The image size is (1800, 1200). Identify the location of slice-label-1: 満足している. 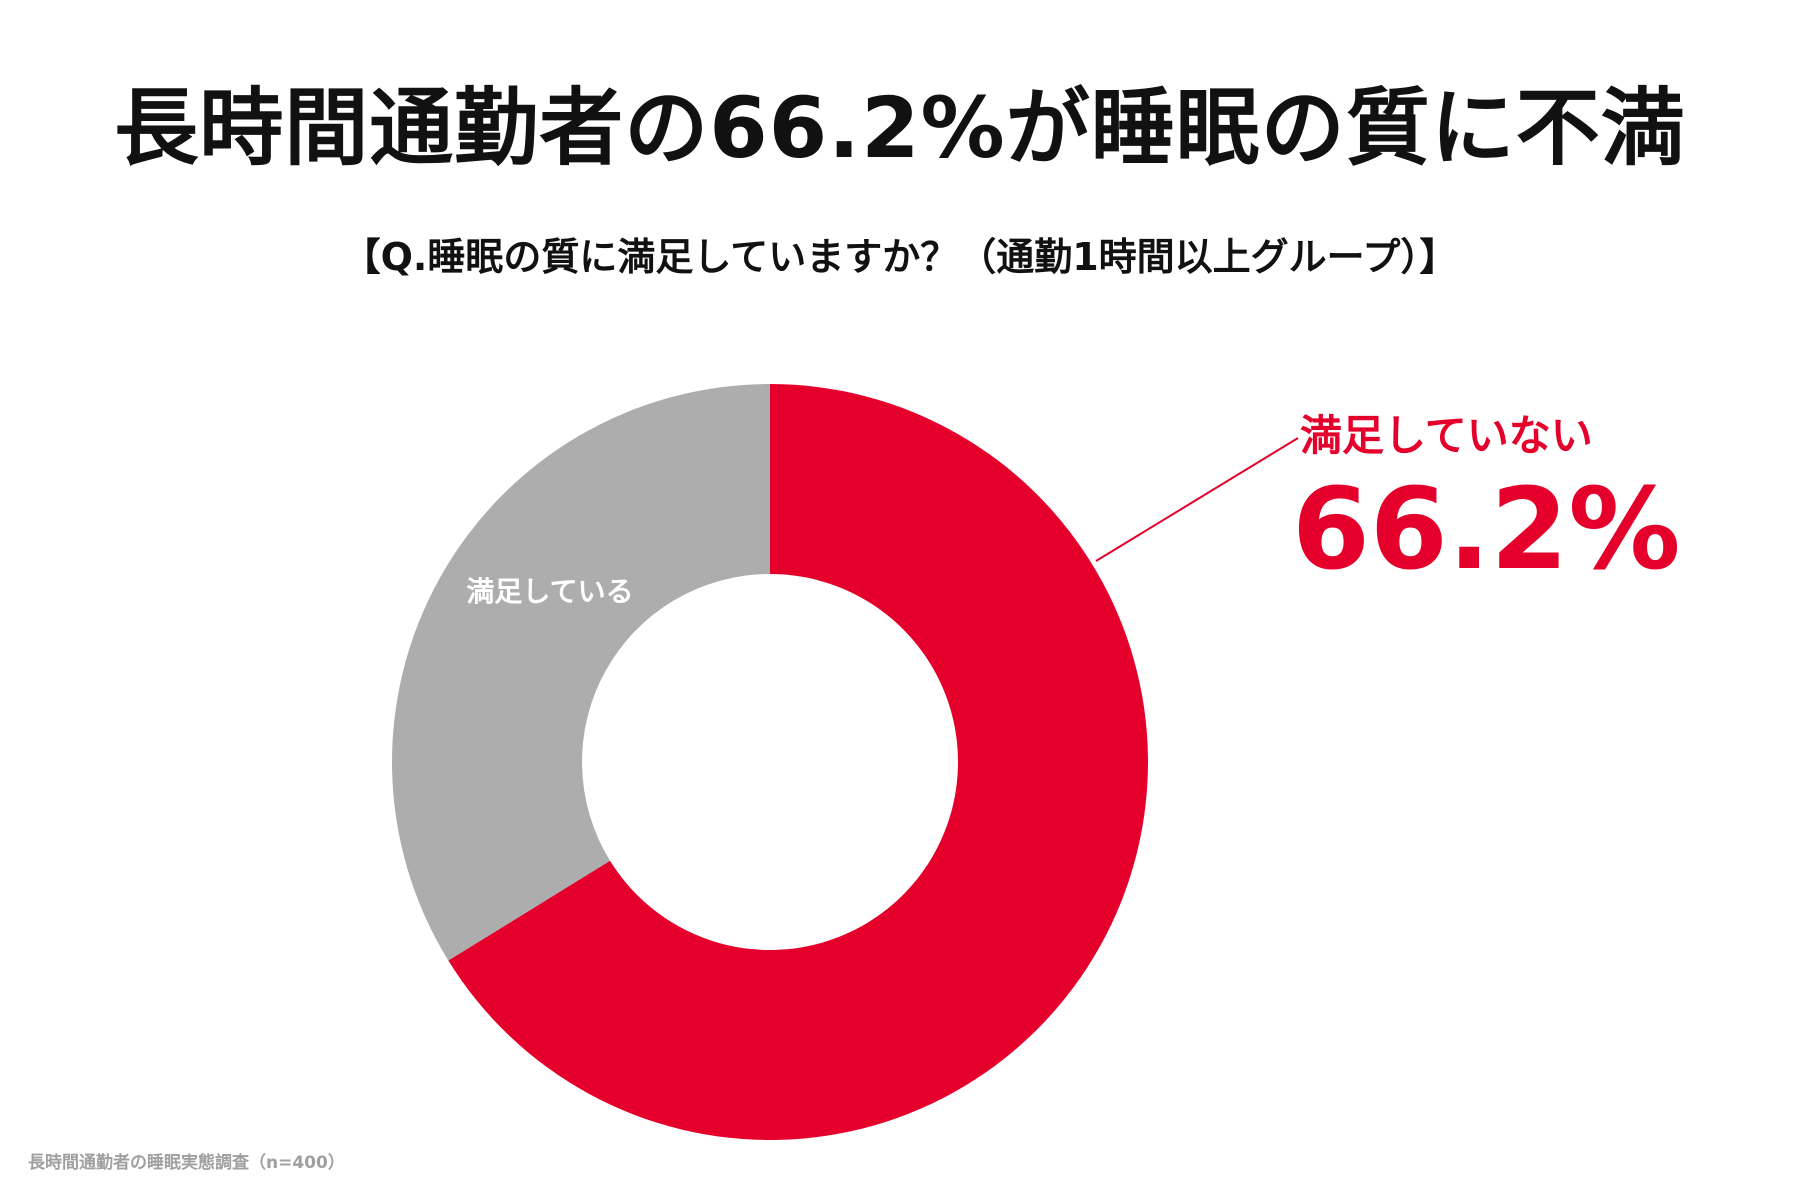
(549, 591).